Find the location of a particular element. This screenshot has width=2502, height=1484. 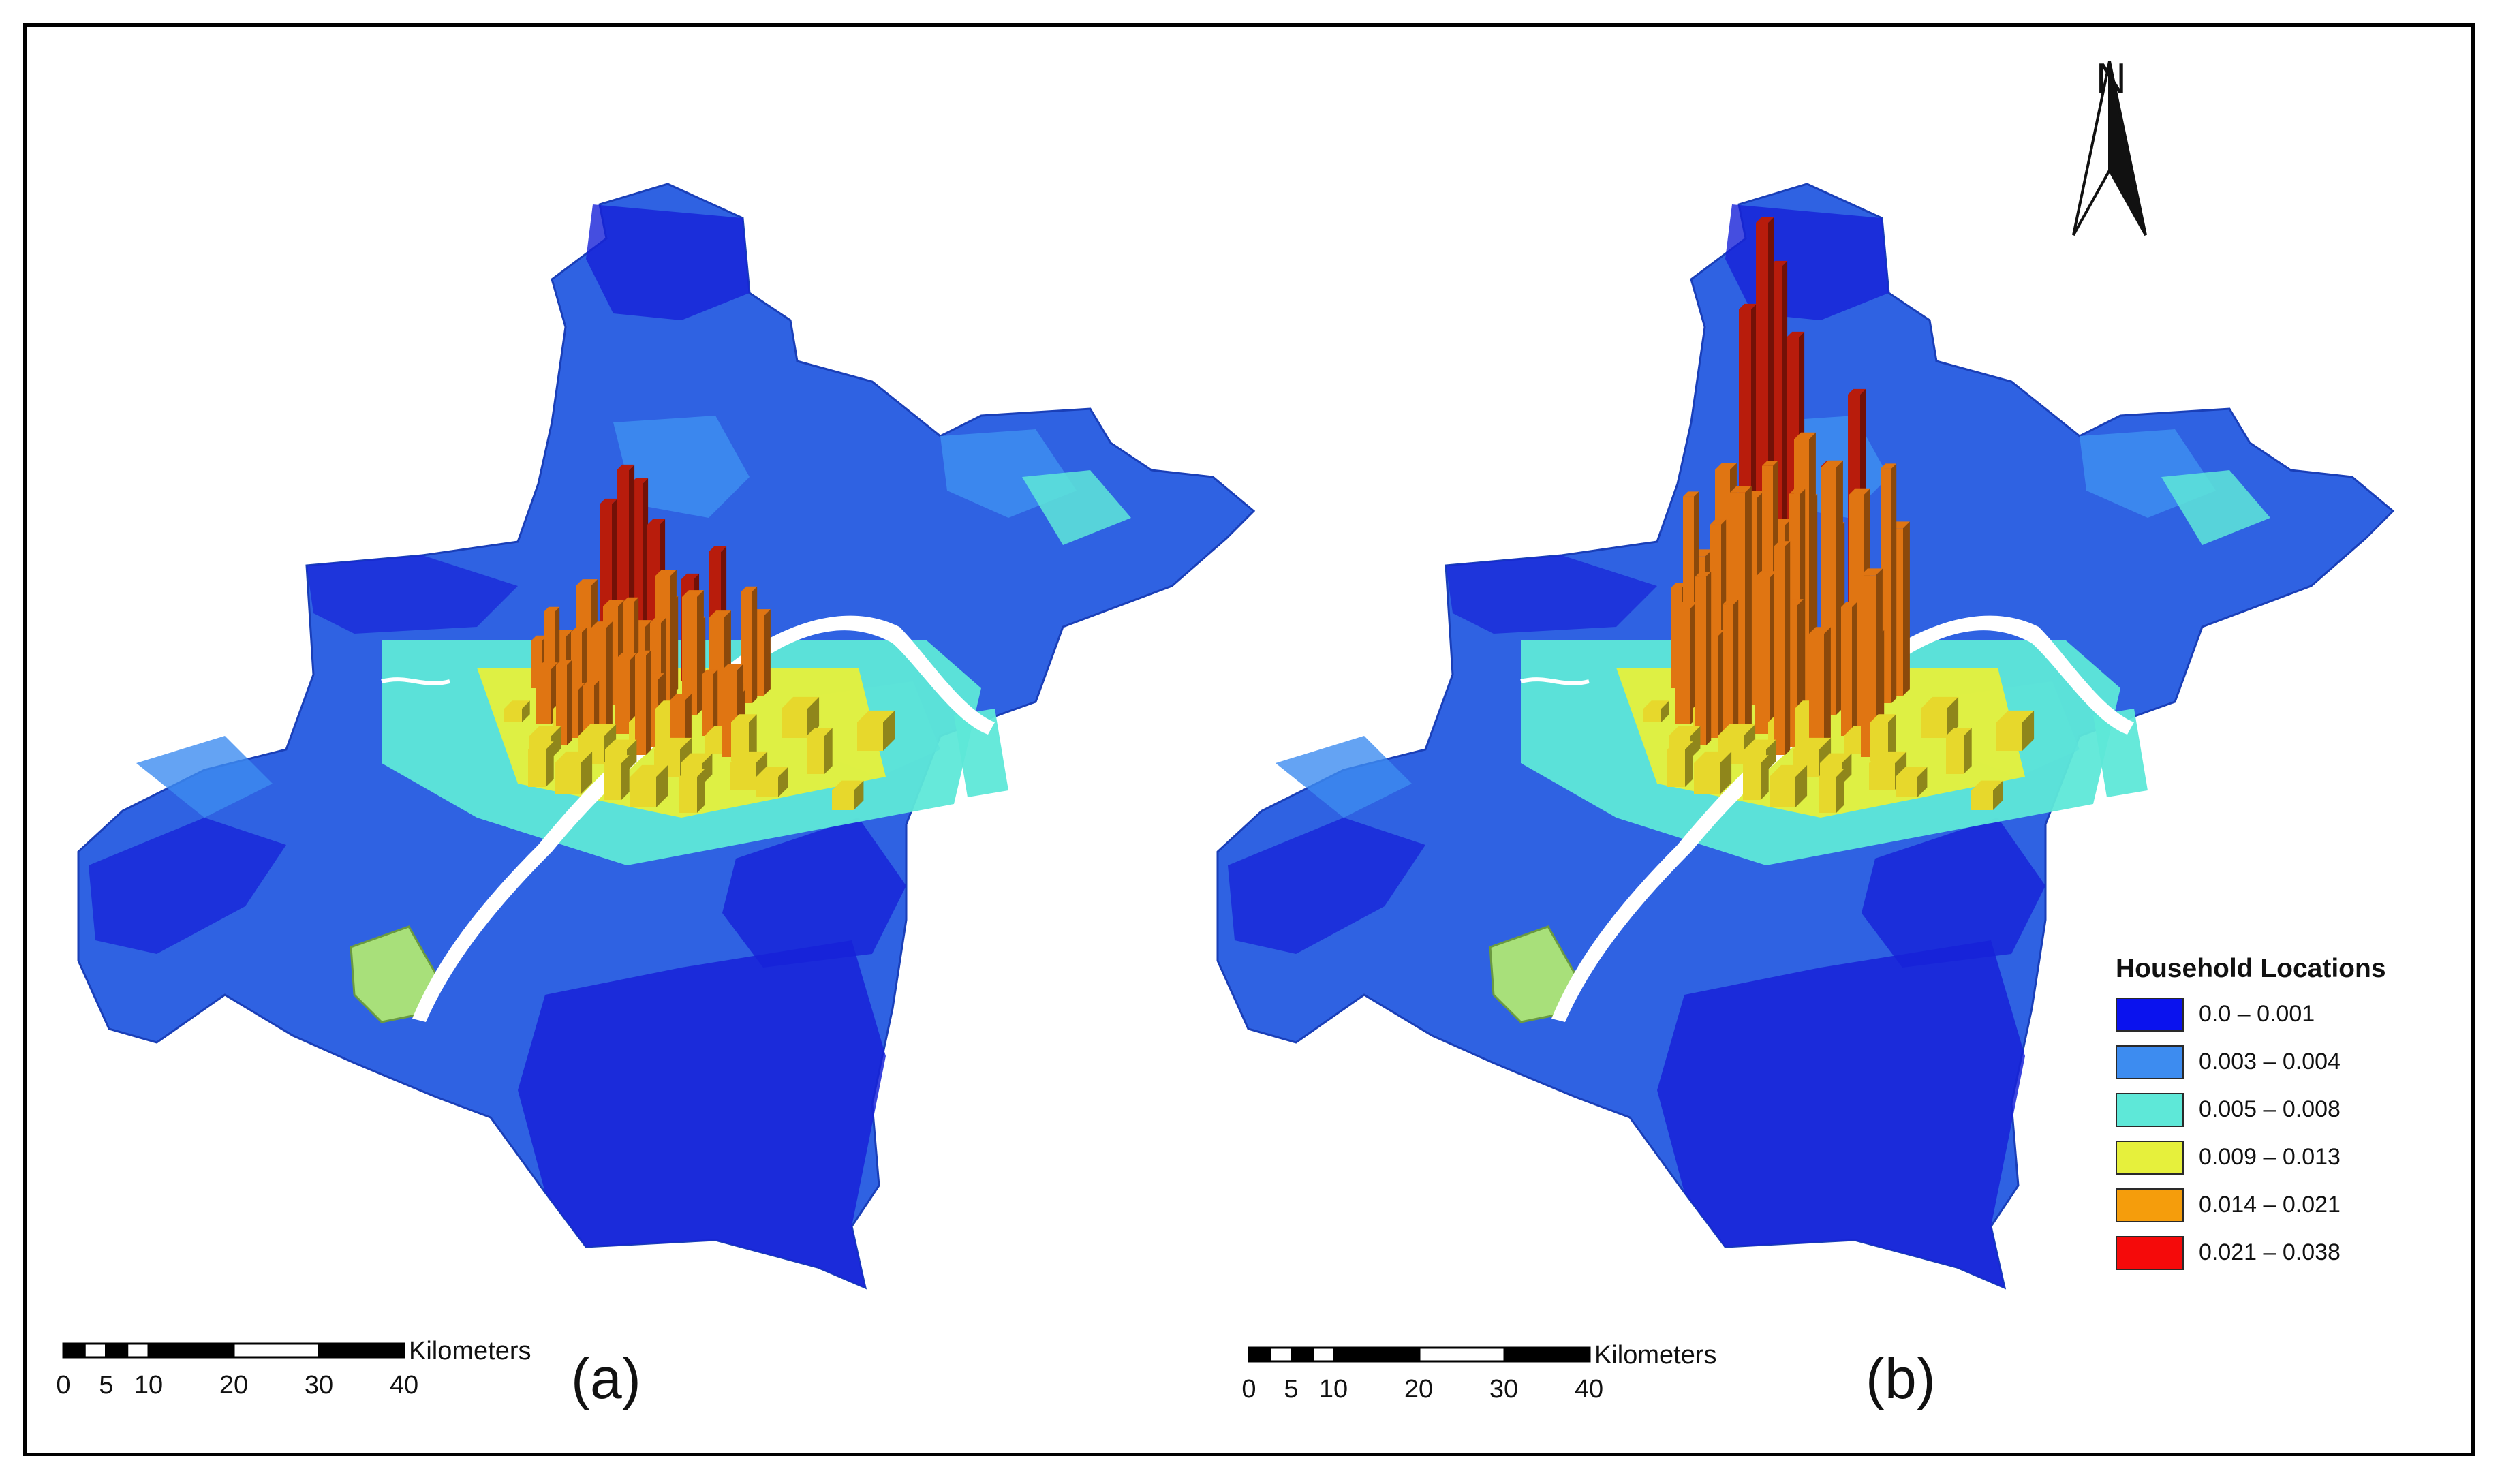

scale-bar-b is located at coordinates (1419, 1355).